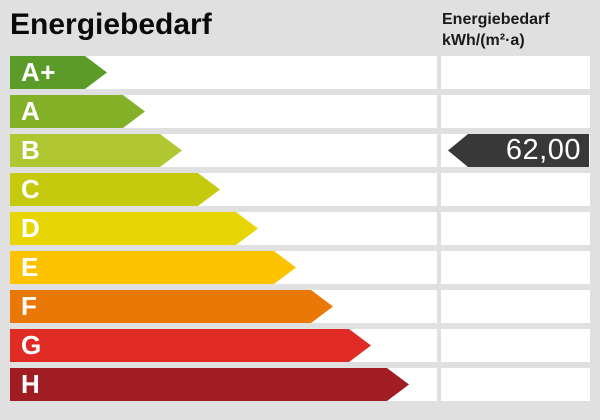  Describe the element at coordinates (31, 111) in the screenshot. I see `energy-class-label: A` at that location.